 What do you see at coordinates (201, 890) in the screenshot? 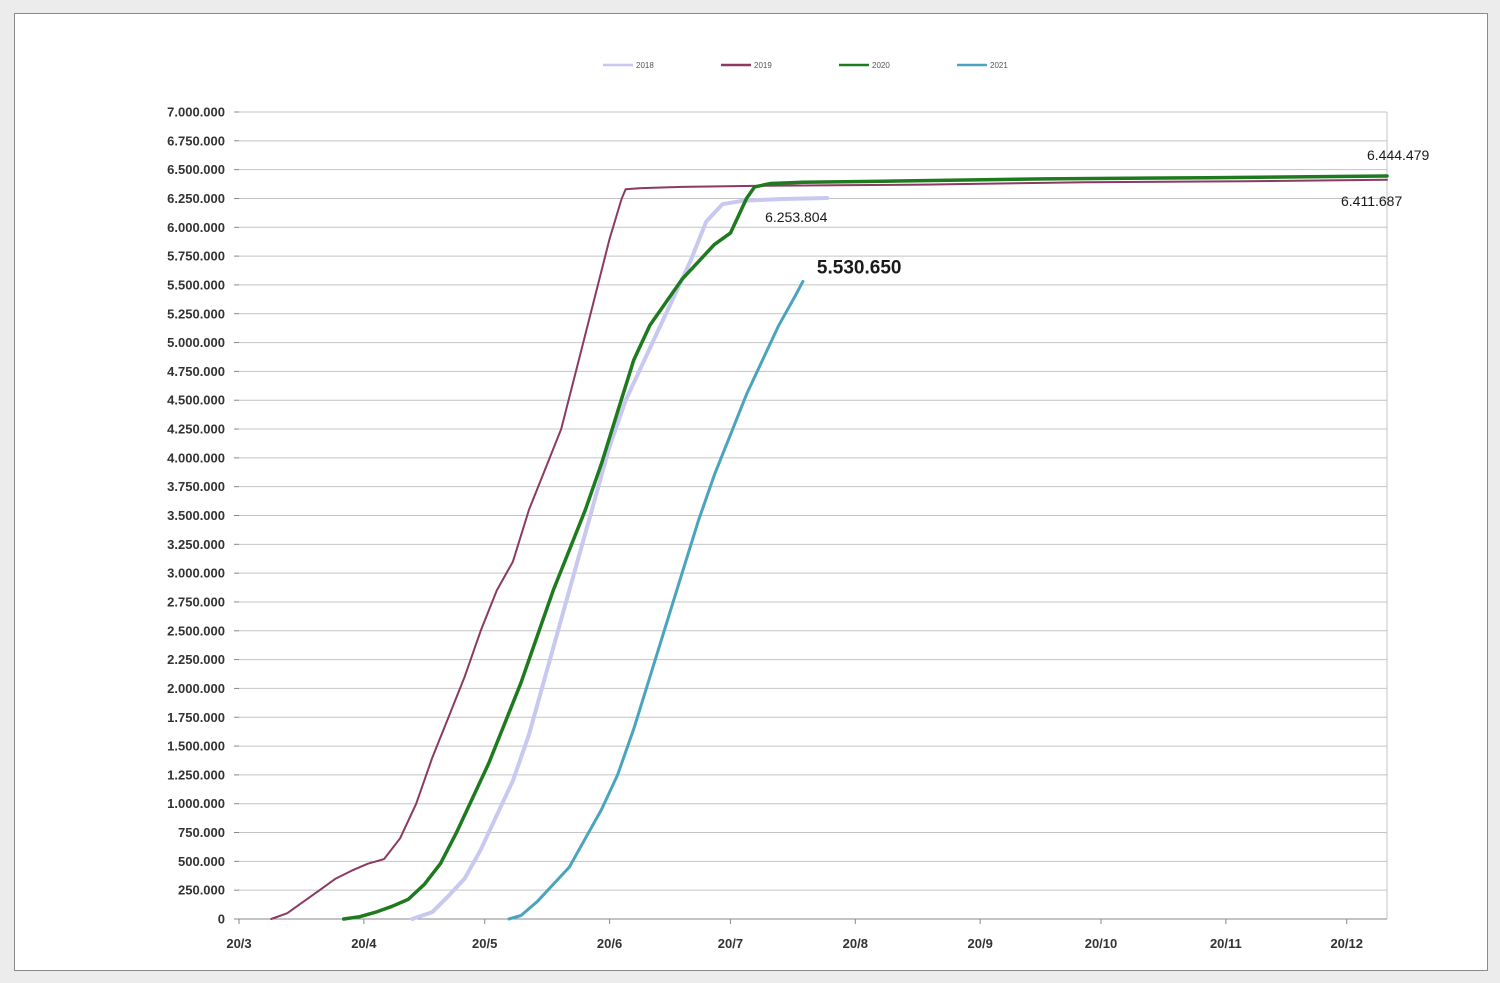
I see `y-tick-label: 250.000` at bounding box center [201, 890].